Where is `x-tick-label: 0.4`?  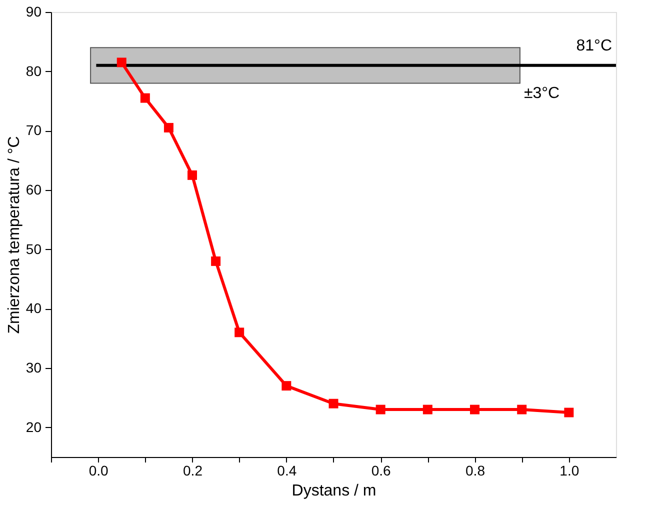
x-tick-label: 0.4 is located at coordinates (287, 470).